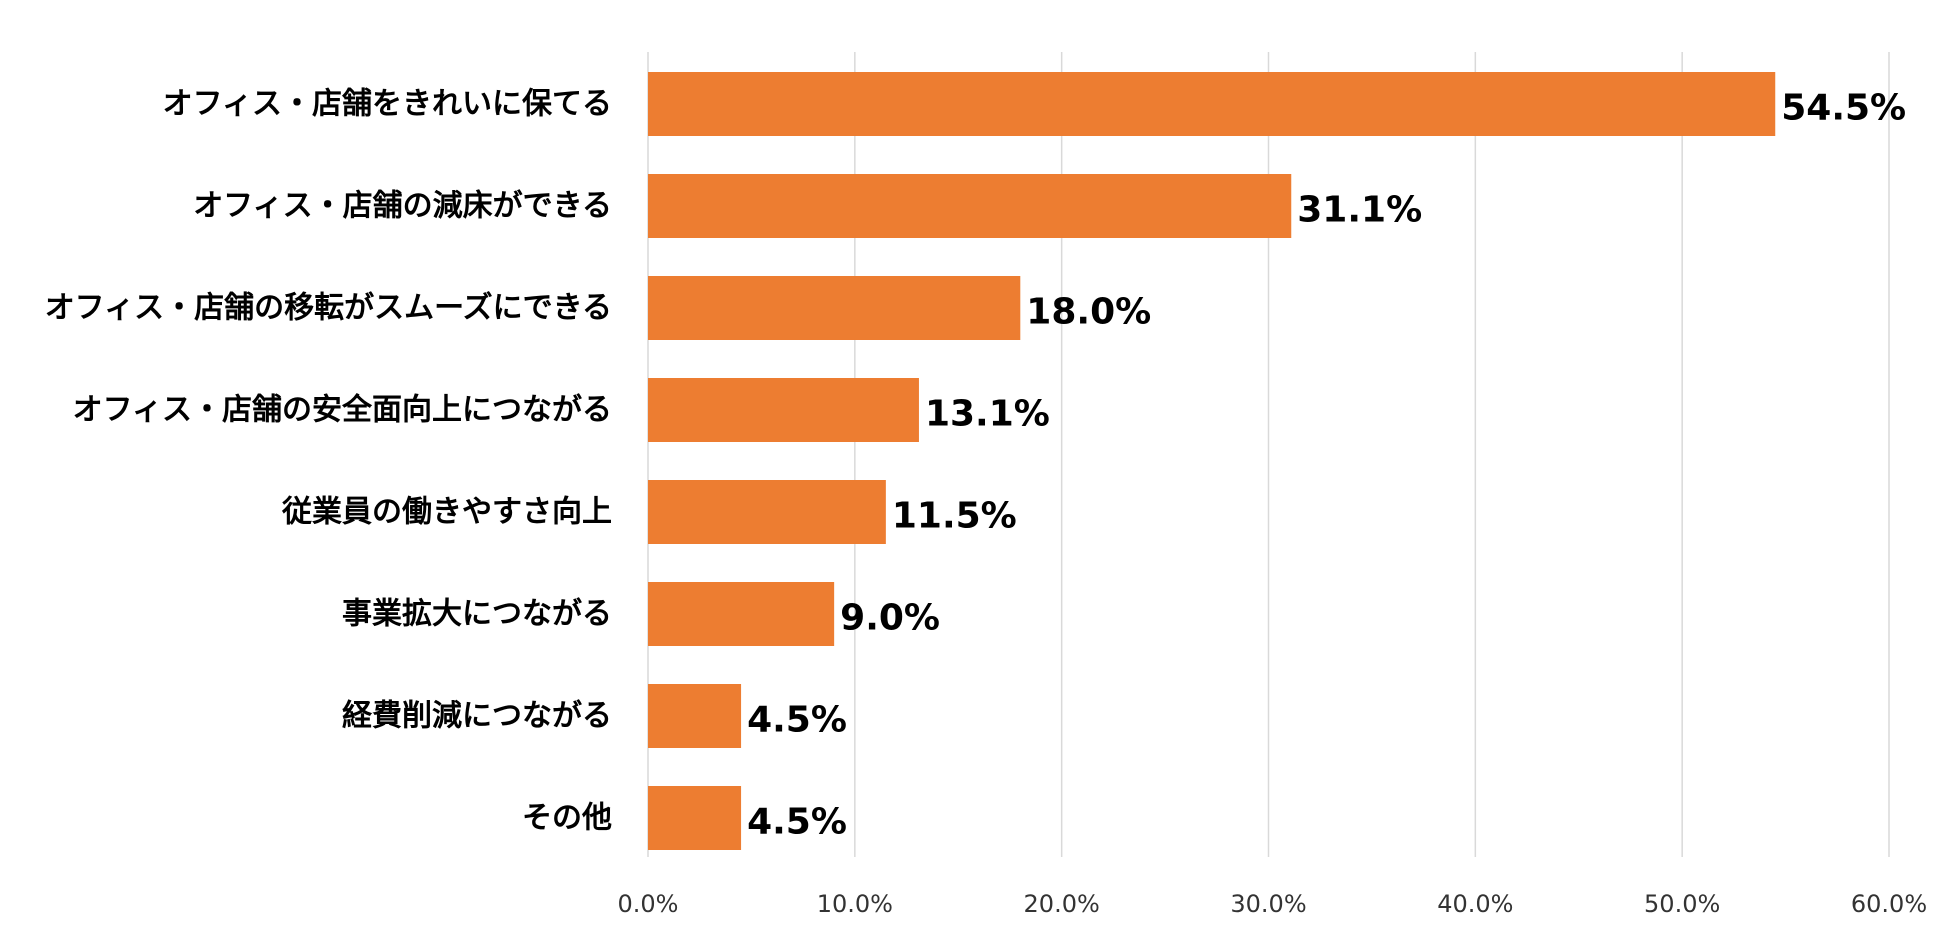 Image resolution: width=1950 pixels, height=927 pixels. Describe the element at coordinates (402, 206) in the screenshot. I see `category-label: オフィス・店舗の減床ができる` at that location.